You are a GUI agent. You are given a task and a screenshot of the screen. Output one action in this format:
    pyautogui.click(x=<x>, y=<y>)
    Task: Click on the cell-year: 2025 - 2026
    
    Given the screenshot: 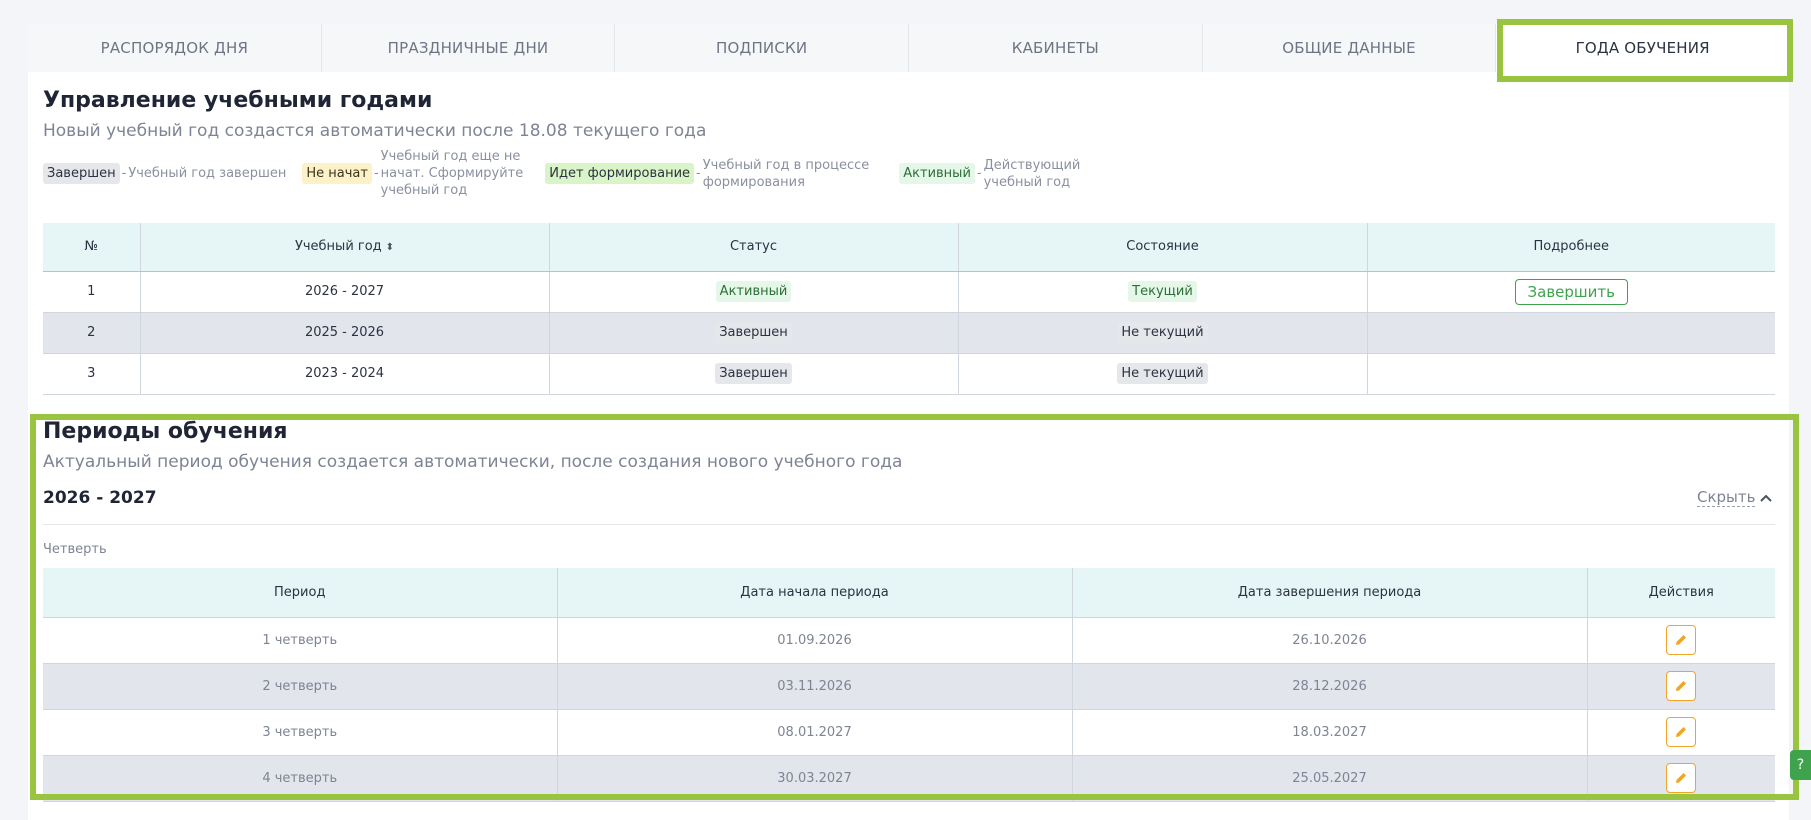 What is the action you would take?
    pyautogui.click(x=345, y=333)
    